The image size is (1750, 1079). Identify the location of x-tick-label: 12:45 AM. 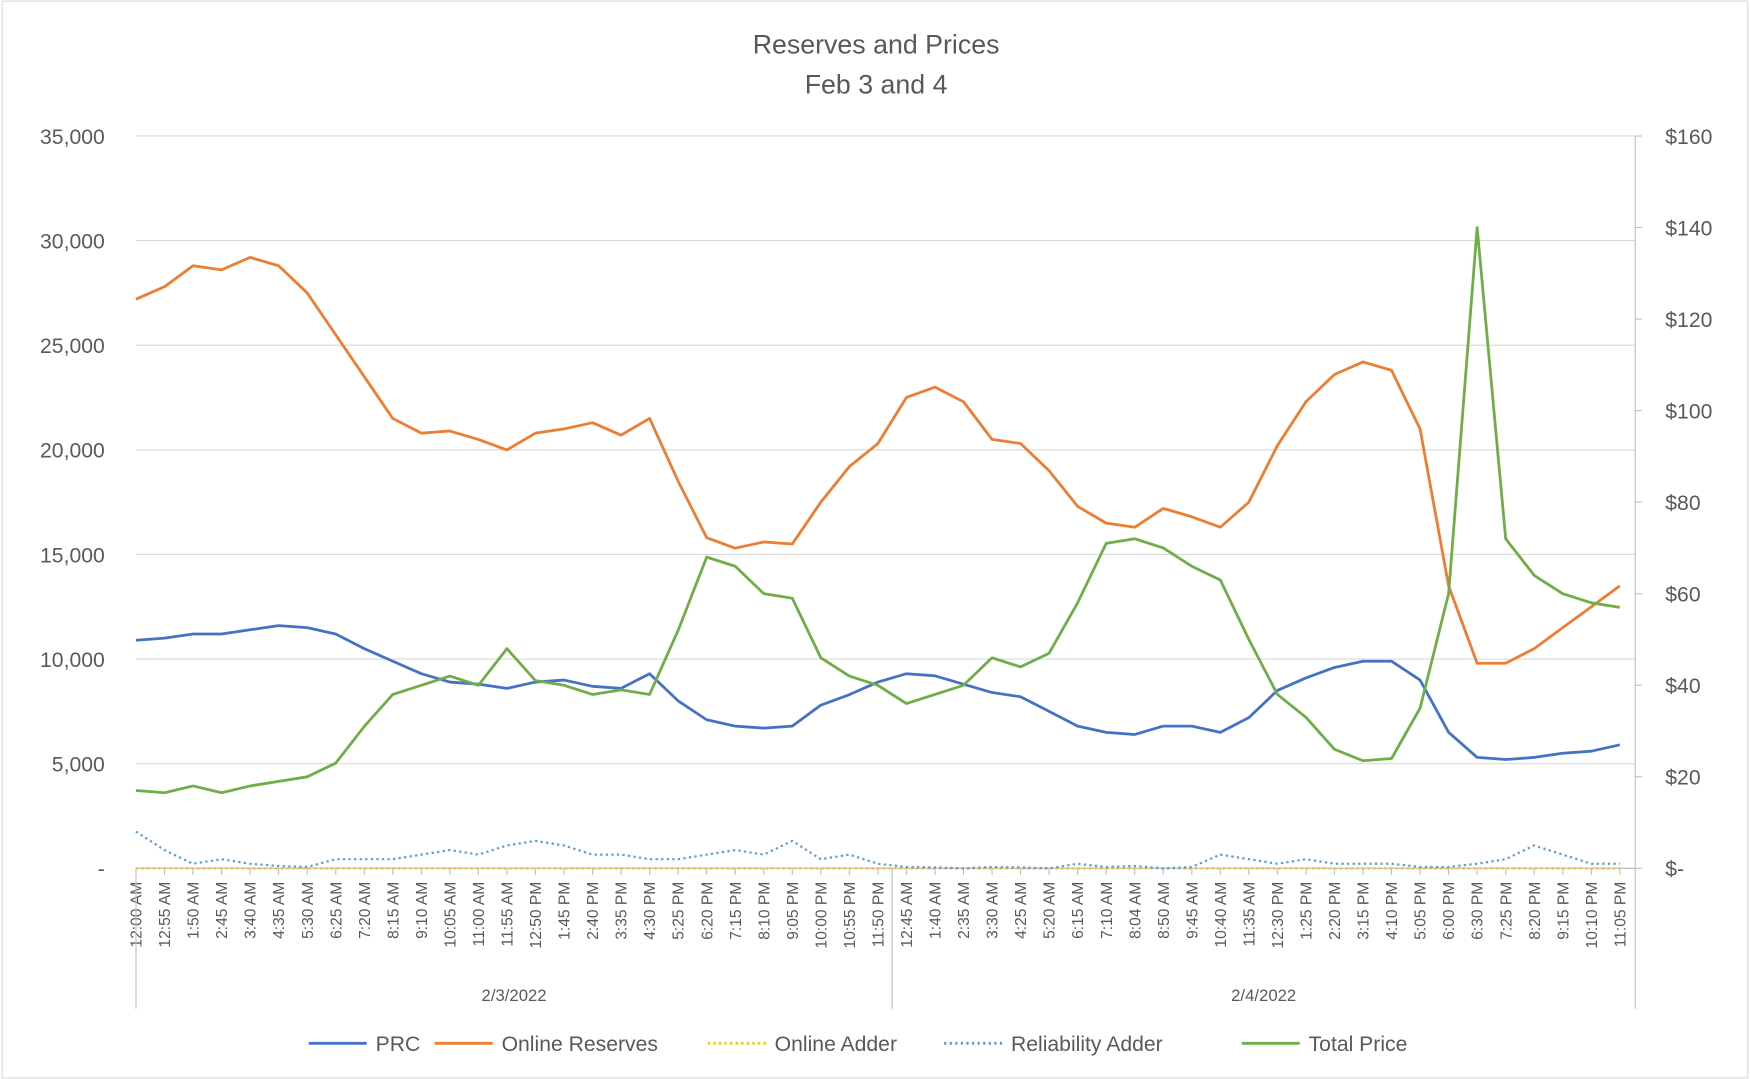
(907, 915).